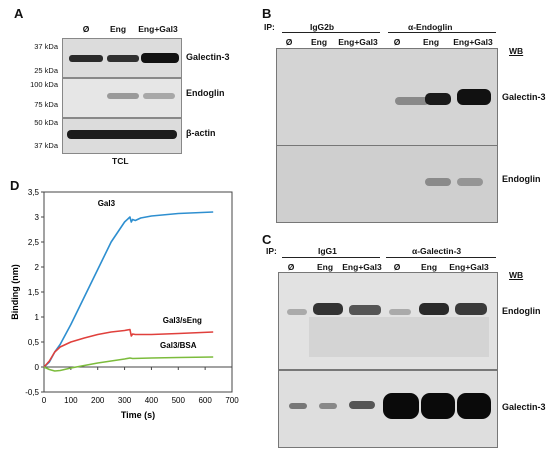 This screenshot has height=452, width=550. I want to click on y-tick-label: 0, so click(37, 367).